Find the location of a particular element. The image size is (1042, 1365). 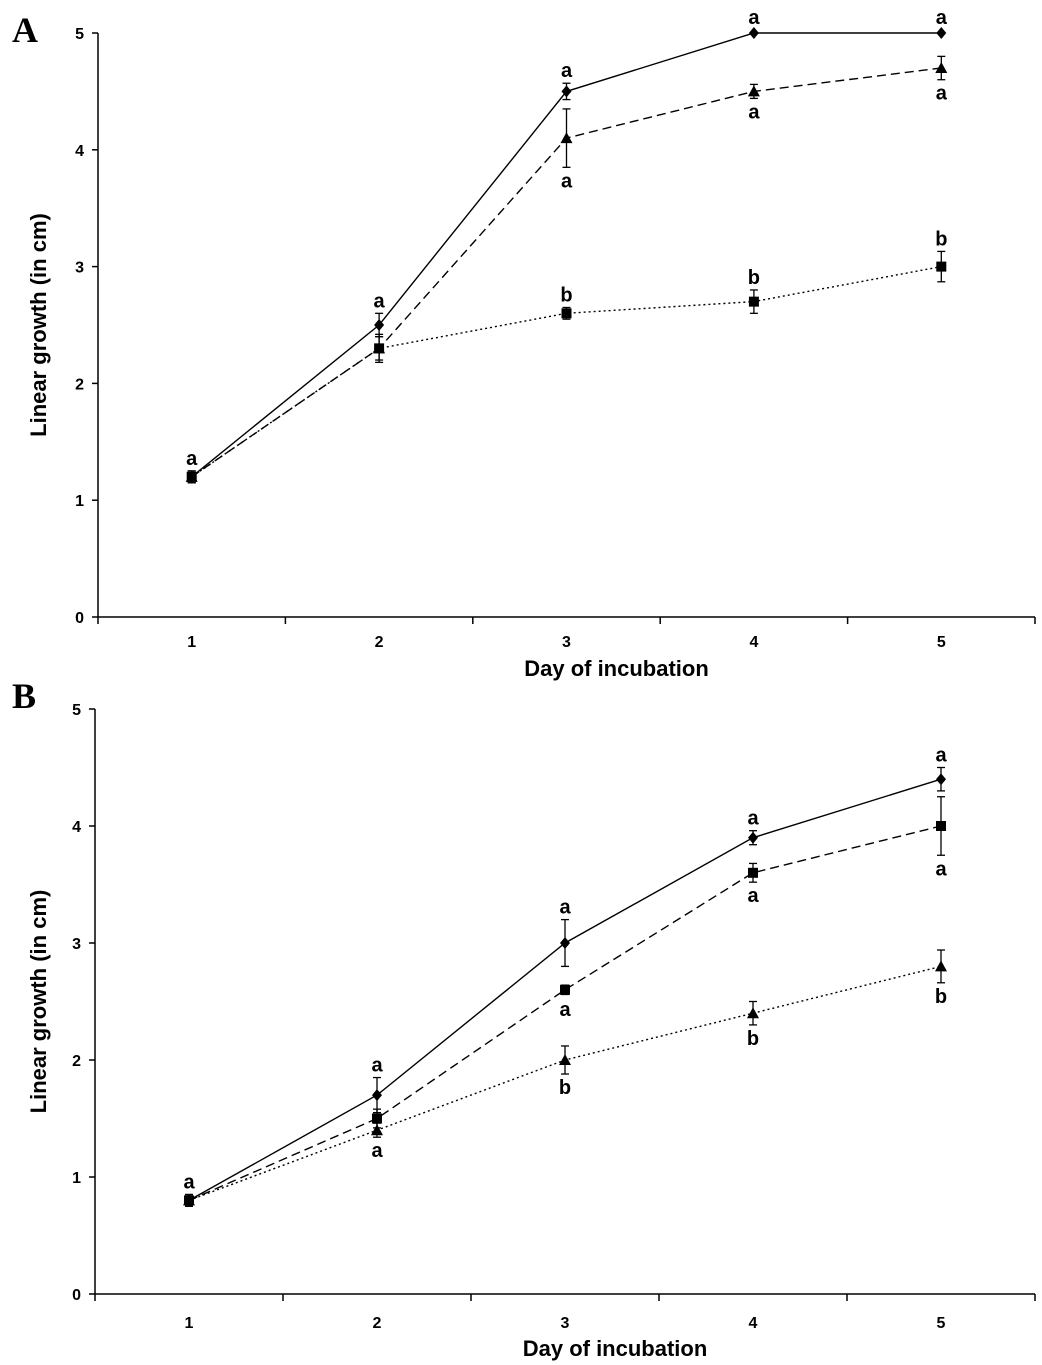

panel-letter: B is located at coordinates (24, 696).